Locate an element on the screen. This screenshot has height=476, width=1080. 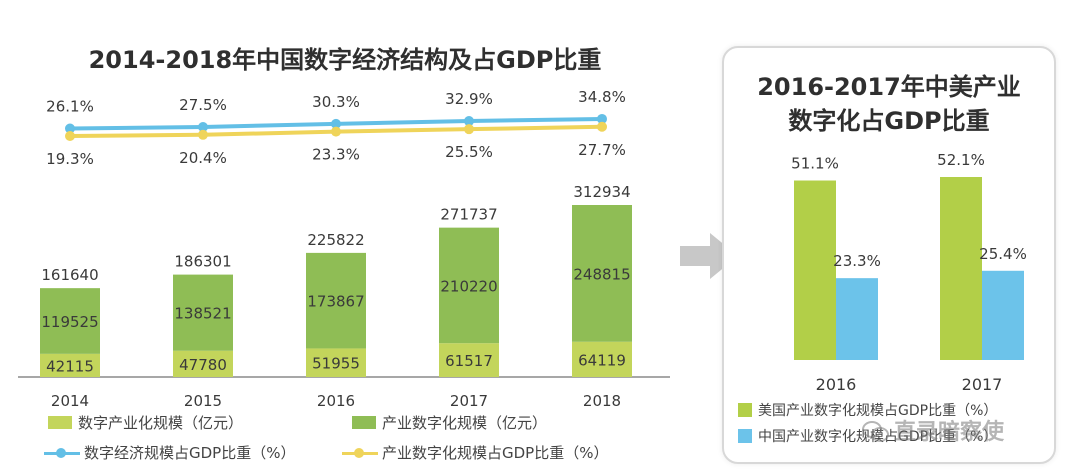
bar-value-label: 173867 is located at coordinates (335, 302).